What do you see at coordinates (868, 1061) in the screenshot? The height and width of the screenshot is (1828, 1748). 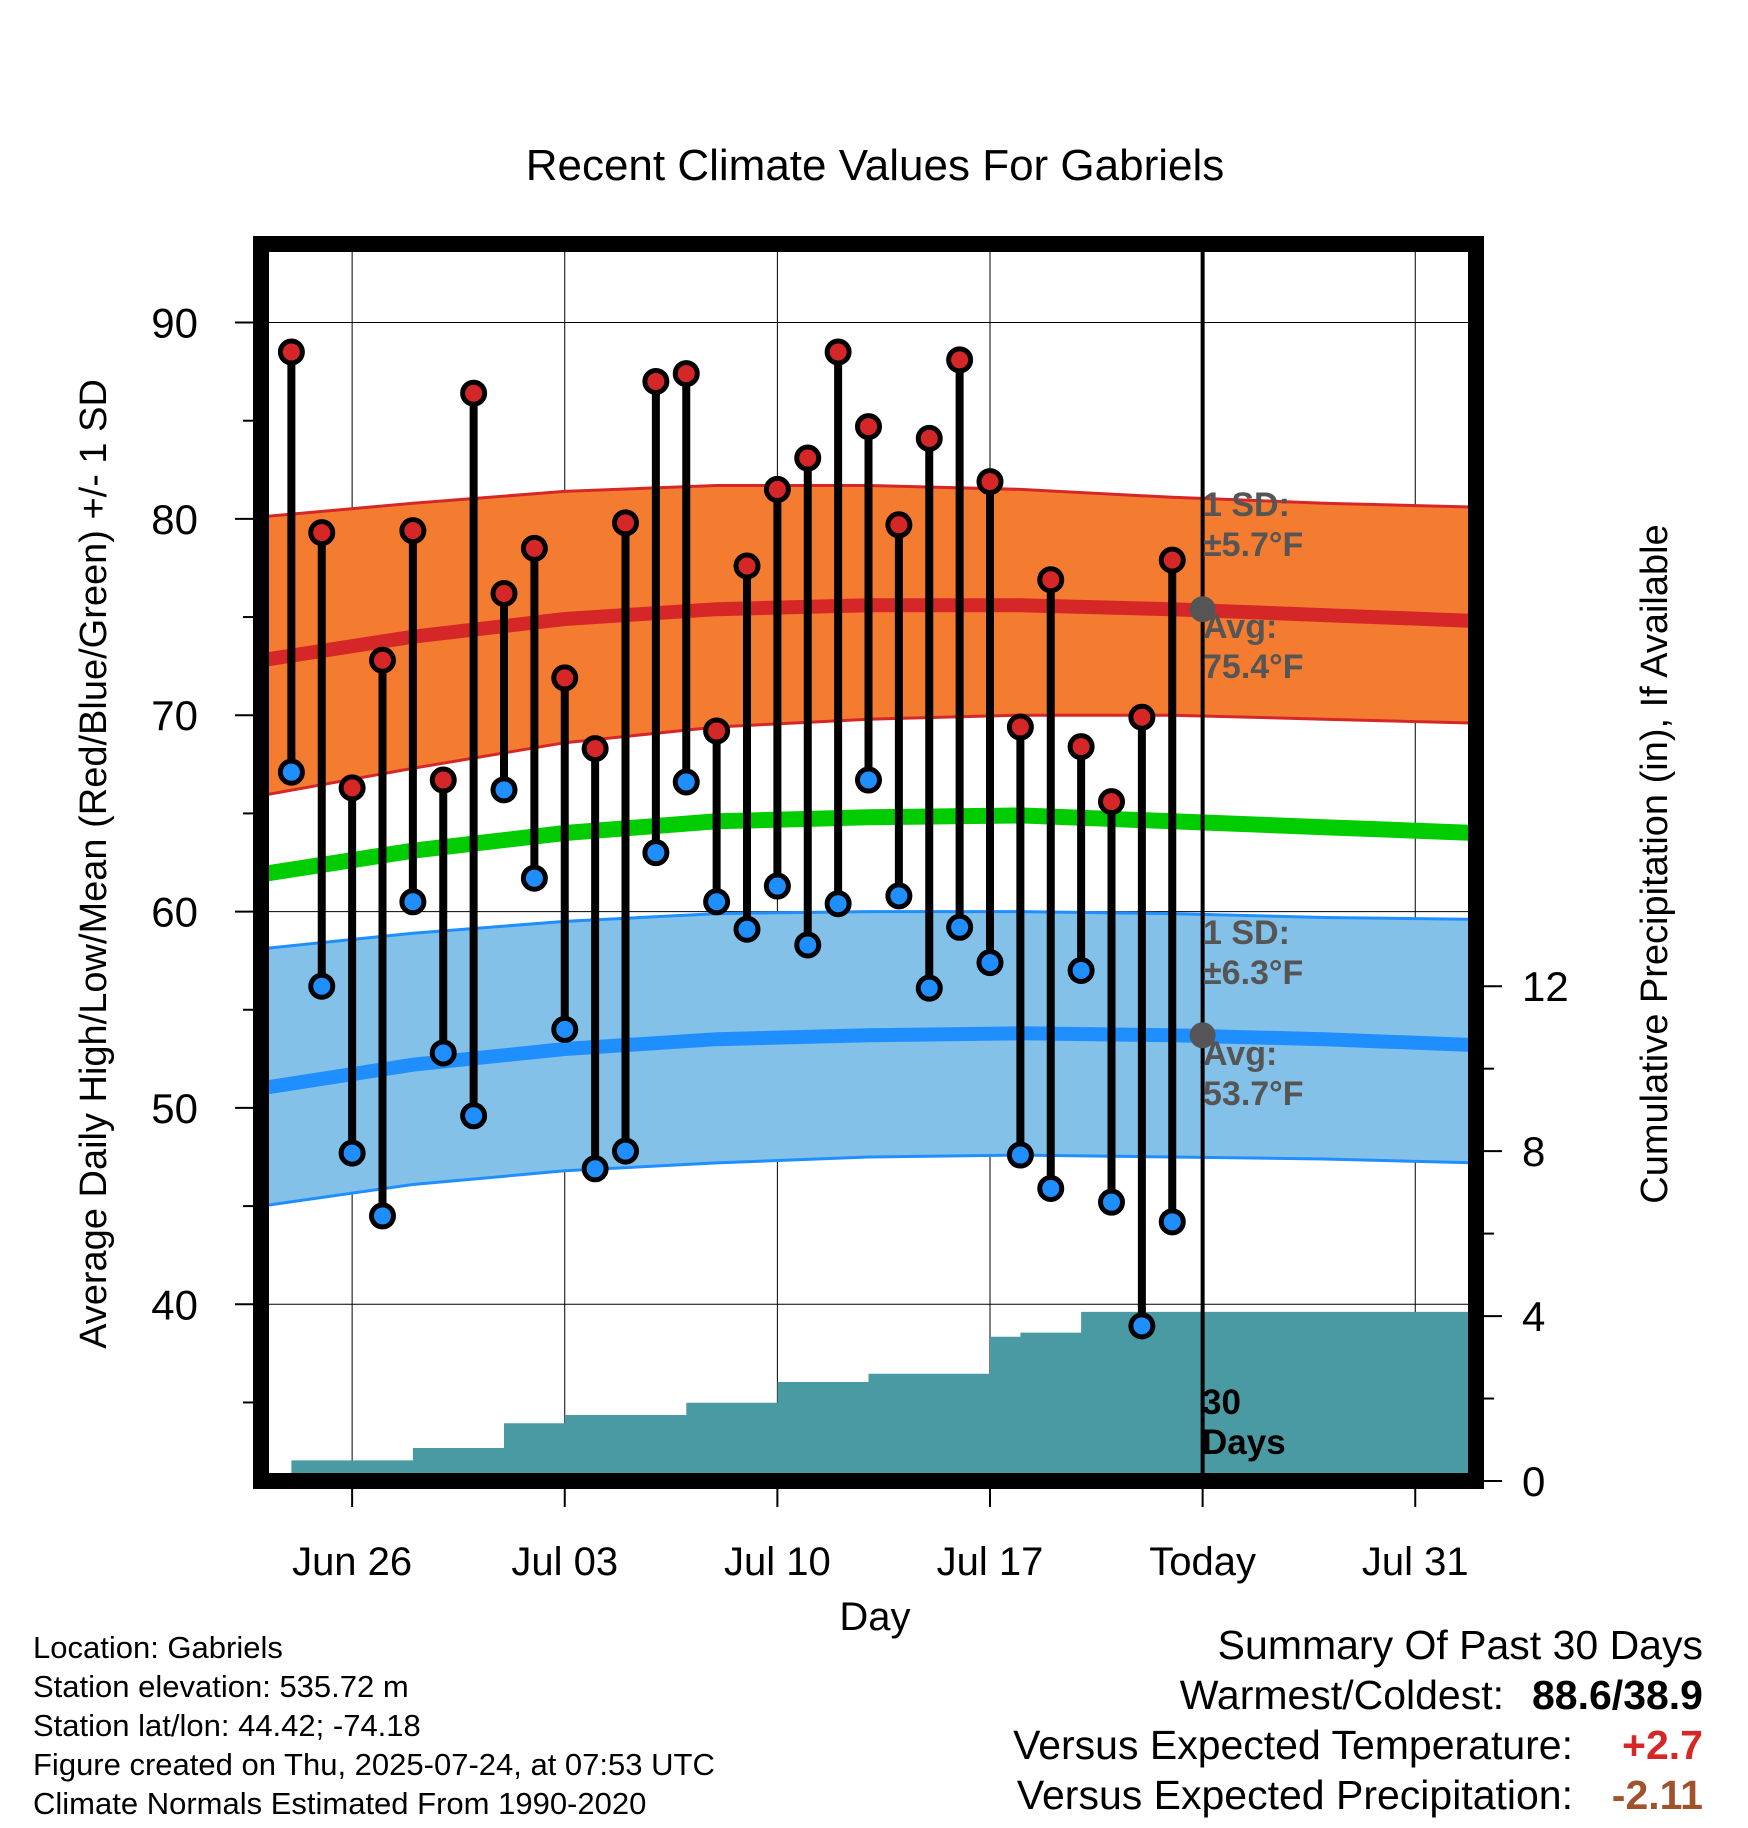 I see `low-normal-line` at bounding box center [868, 1061].